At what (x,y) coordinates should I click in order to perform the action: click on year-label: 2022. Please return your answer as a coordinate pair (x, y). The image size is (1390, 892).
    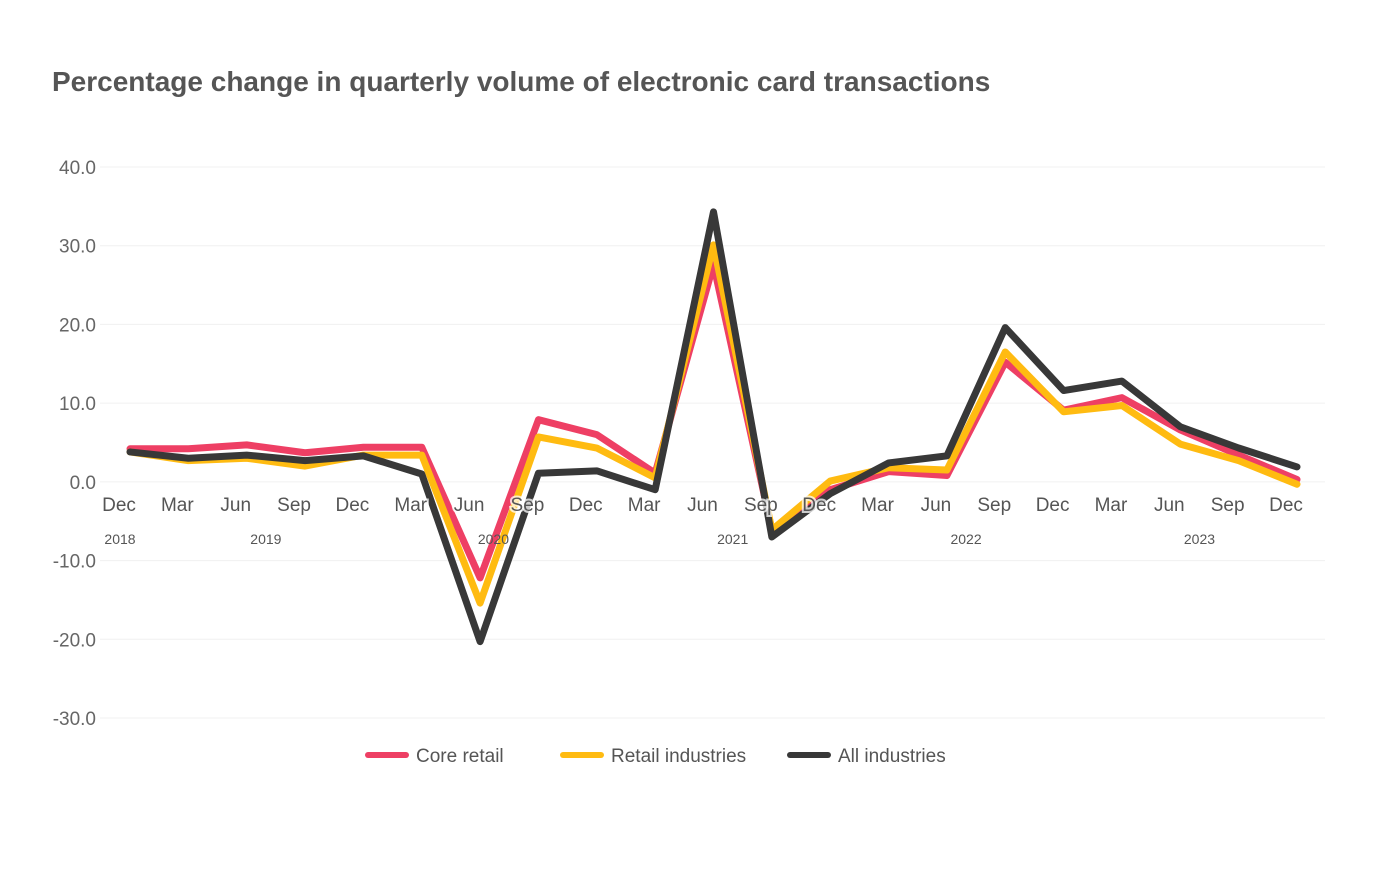
    Looking at the image, I should click on (965, 539).